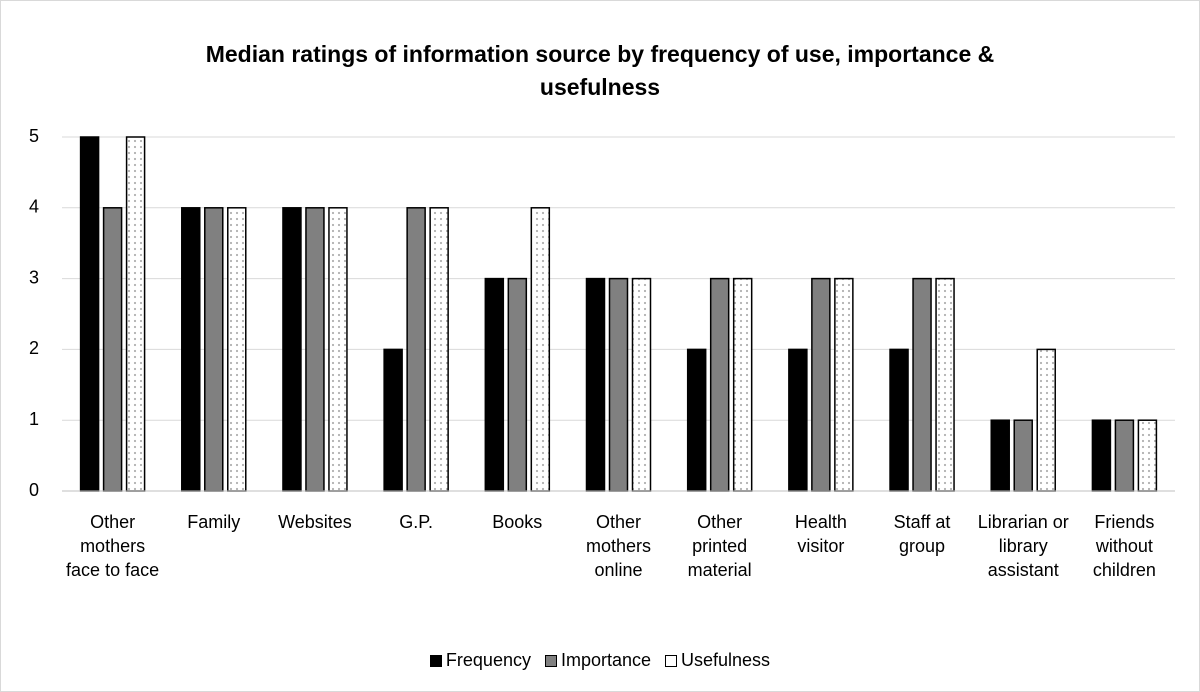  I want to click on x-tick-label: G.P., so click(416, 522).